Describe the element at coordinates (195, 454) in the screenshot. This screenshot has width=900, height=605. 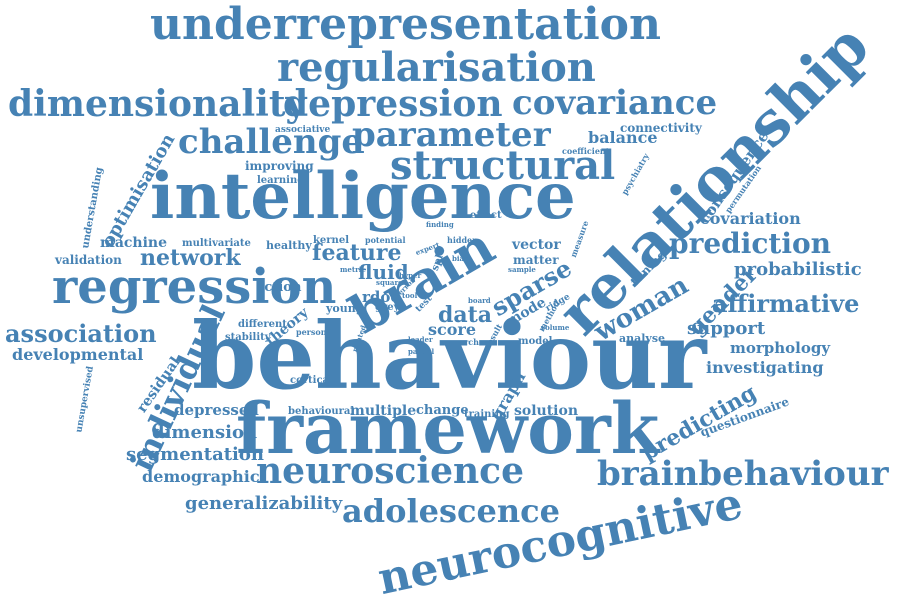
I see `word: segmentation` at that location.